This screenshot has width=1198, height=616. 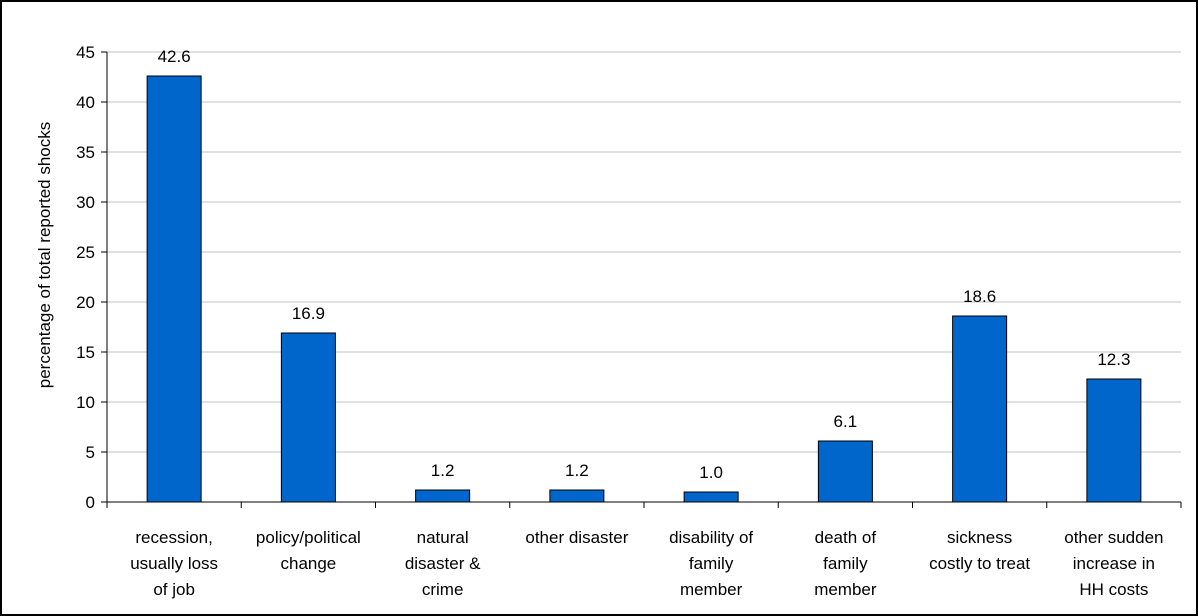 What do you see at coordinates (85, 277) in the screenshot?
I see `y-tick-labels: 0 5 10 15 20 25 30 35 40 45` at bounding box center [85, 277].